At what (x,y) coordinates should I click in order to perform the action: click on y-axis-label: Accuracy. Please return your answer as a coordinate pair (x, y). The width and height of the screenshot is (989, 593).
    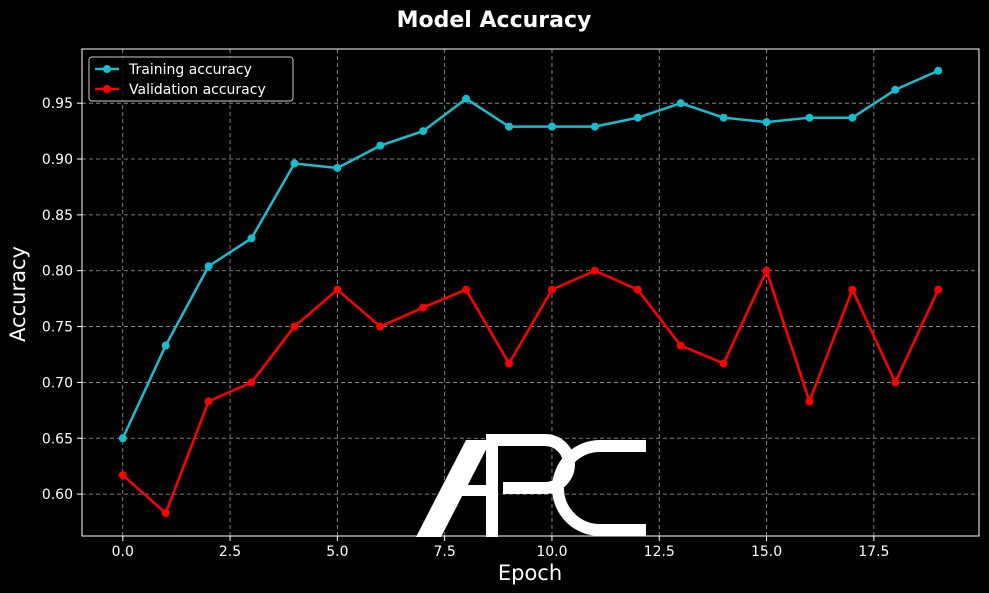
    Looking at the image, I should click on (18, 294).